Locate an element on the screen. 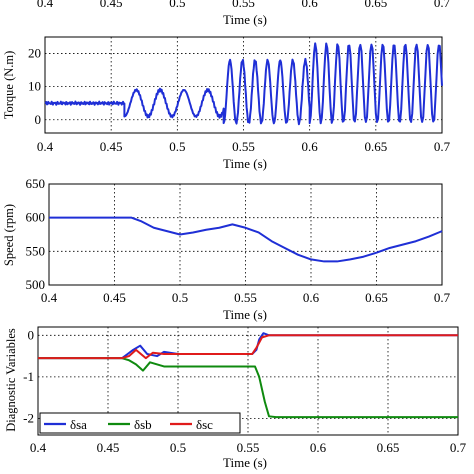 The width and height of the screenshot is (474, 474). y-tick-label: 550 is located at coordinates (36, 250).